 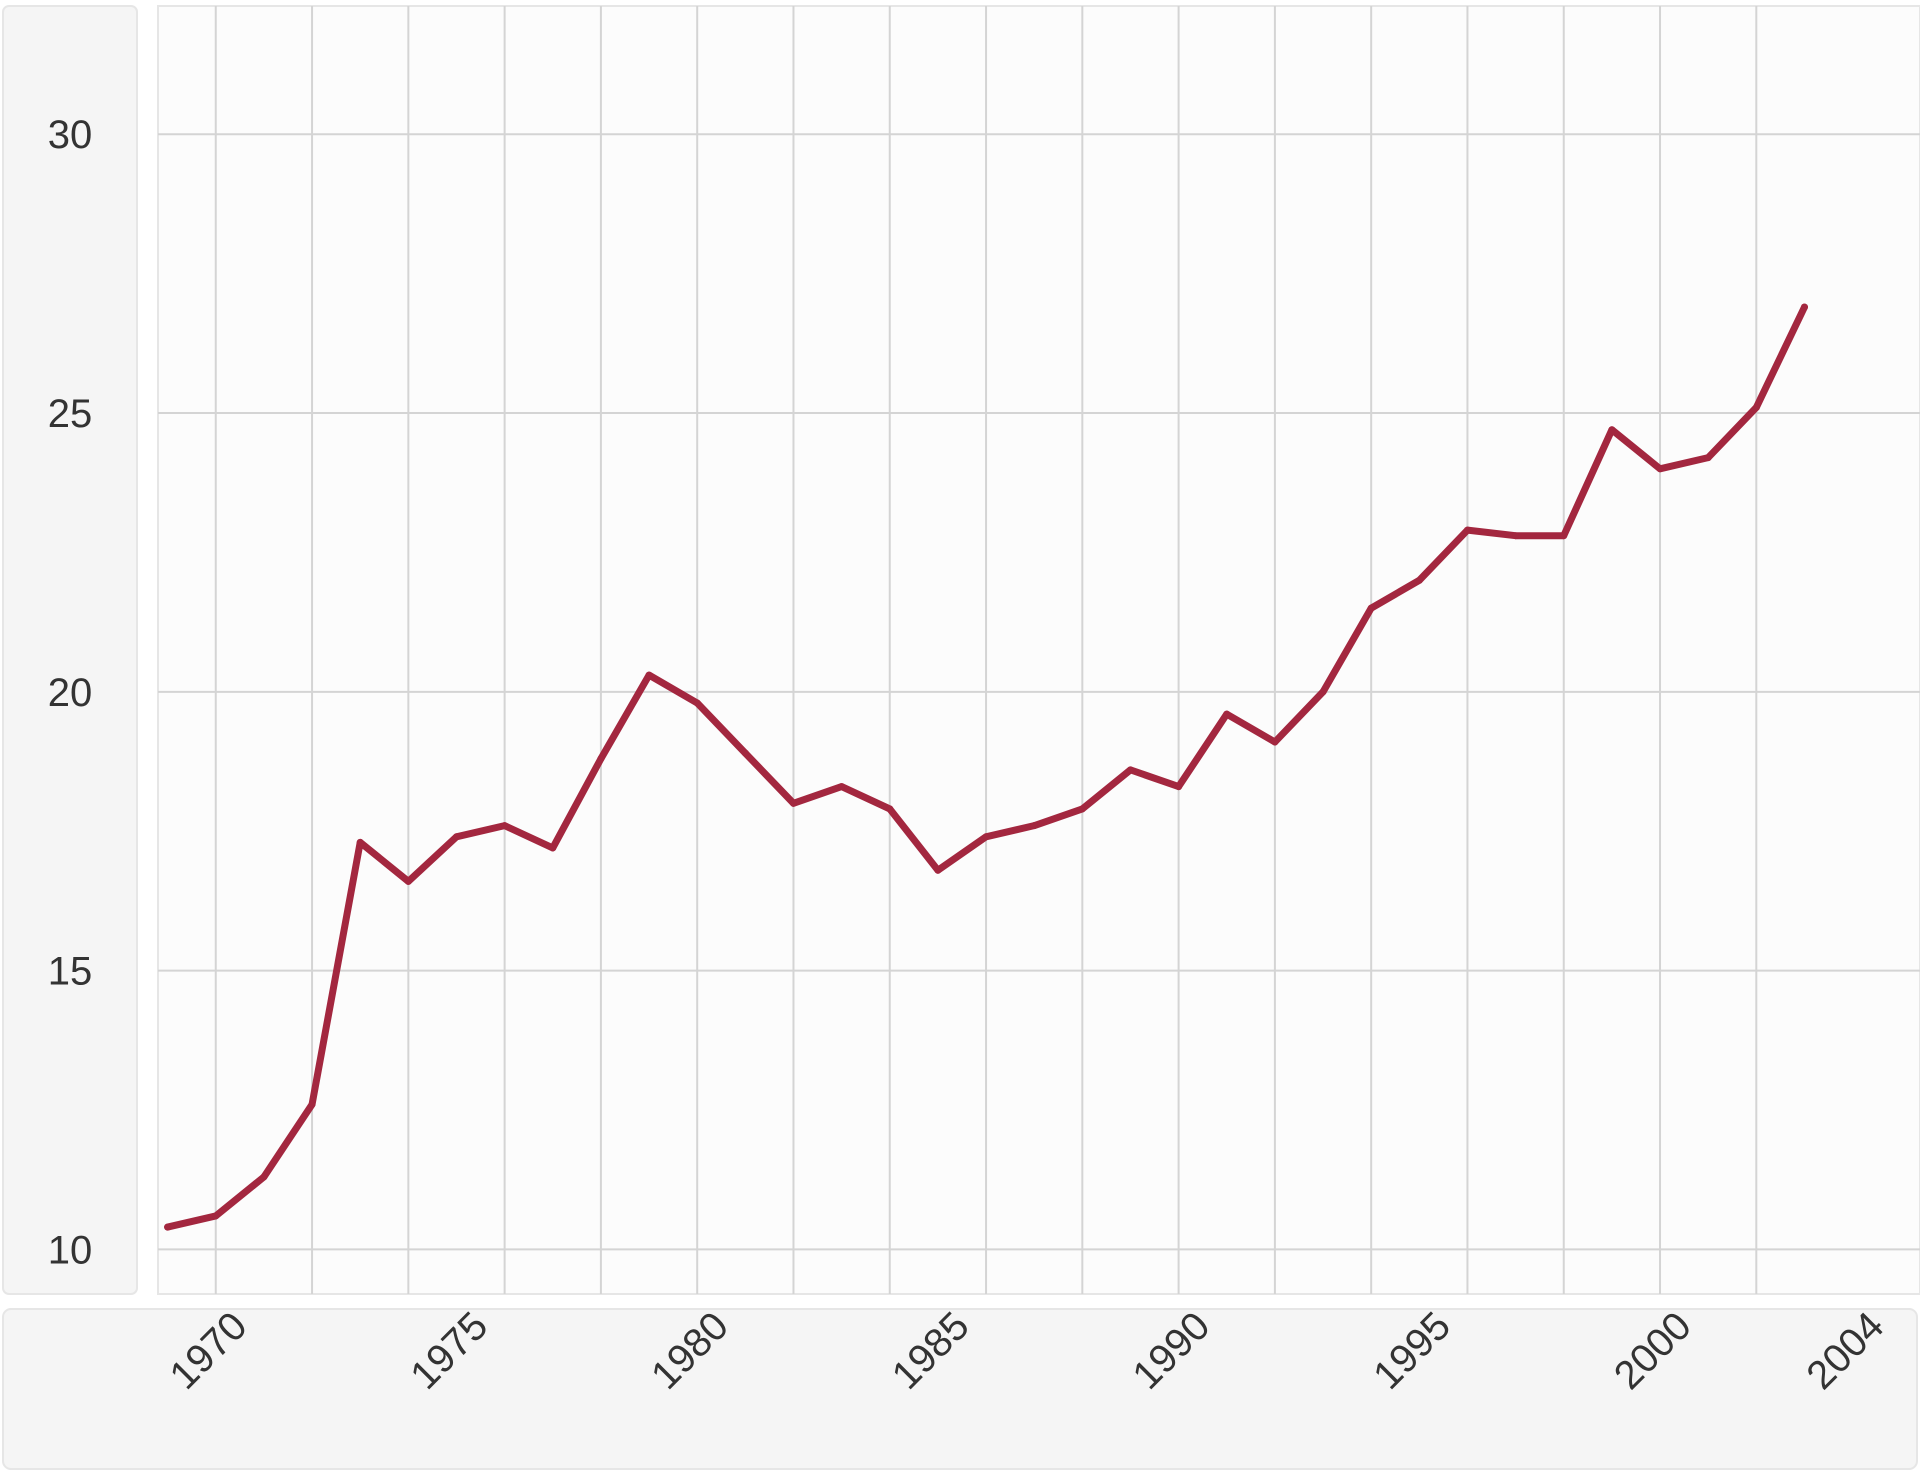 What do you see at coordinates (70, 135) in the screenshot?
I see `y-tick-label: 30` at bounding box center [70, 135].